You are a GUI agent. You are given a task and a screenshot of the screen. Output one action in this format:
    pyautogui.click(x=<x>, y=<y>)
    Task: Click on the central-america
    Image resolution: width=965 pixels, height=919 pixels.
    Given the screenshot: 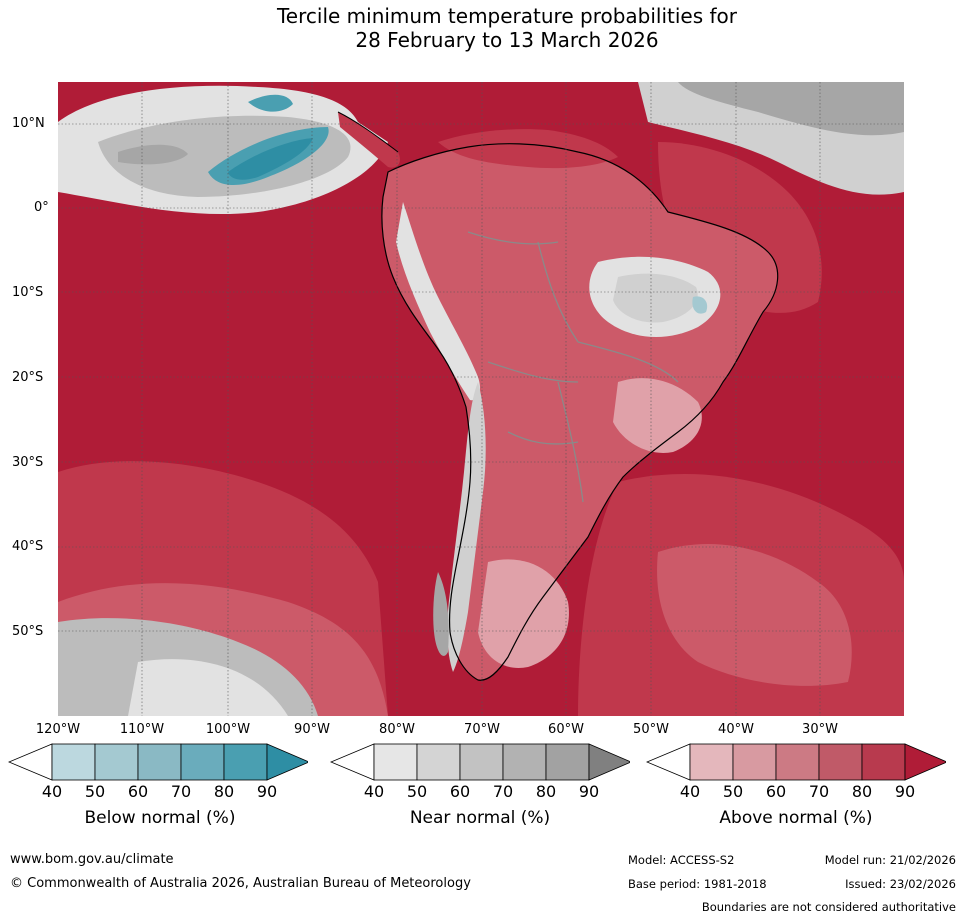 What is the action you would take?
    pyautogui.click(x=369, y=140)
    